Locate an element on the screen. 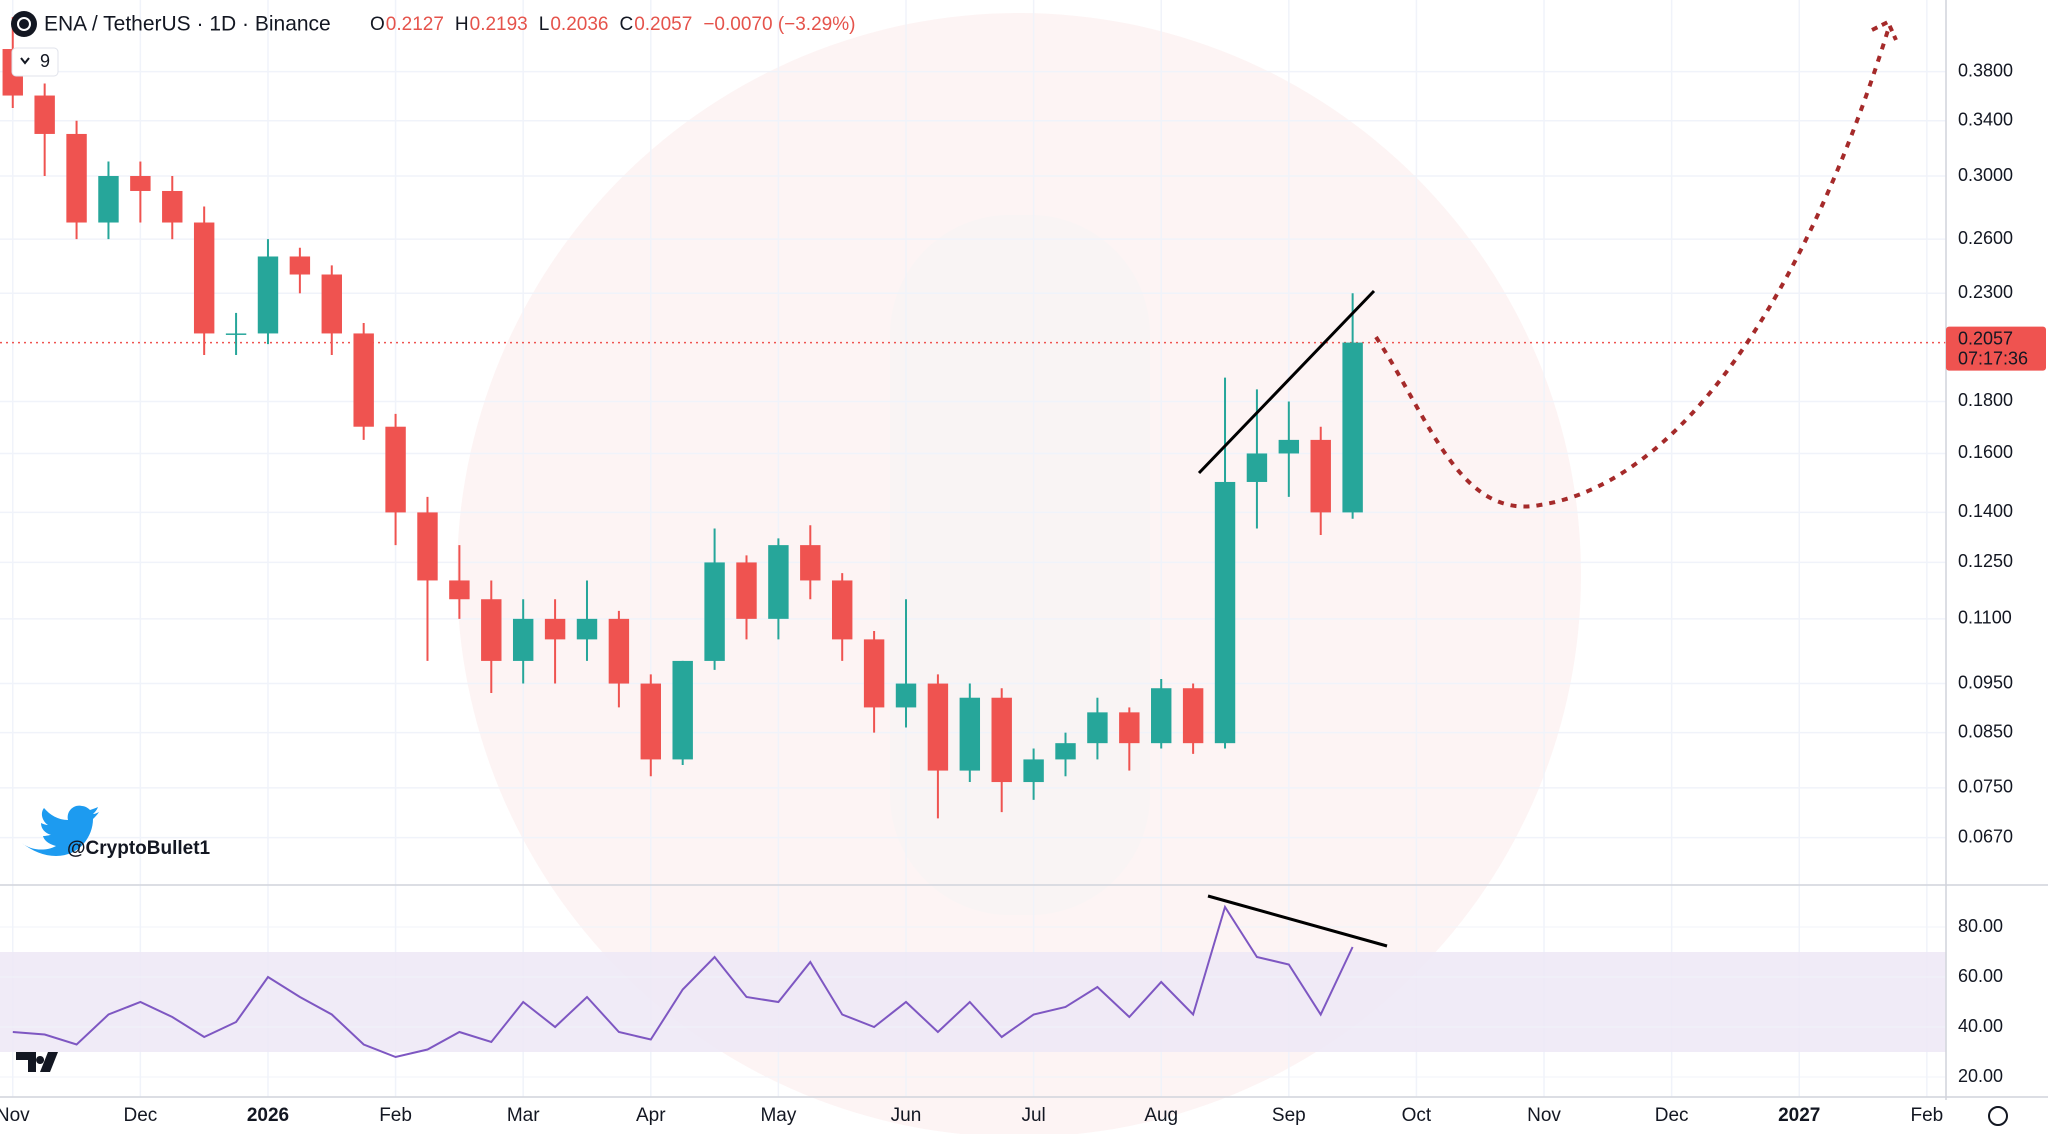 This screenshot has width=2048, height=1134. x-tick-label: Mar is located at coordinates (523, 1115).